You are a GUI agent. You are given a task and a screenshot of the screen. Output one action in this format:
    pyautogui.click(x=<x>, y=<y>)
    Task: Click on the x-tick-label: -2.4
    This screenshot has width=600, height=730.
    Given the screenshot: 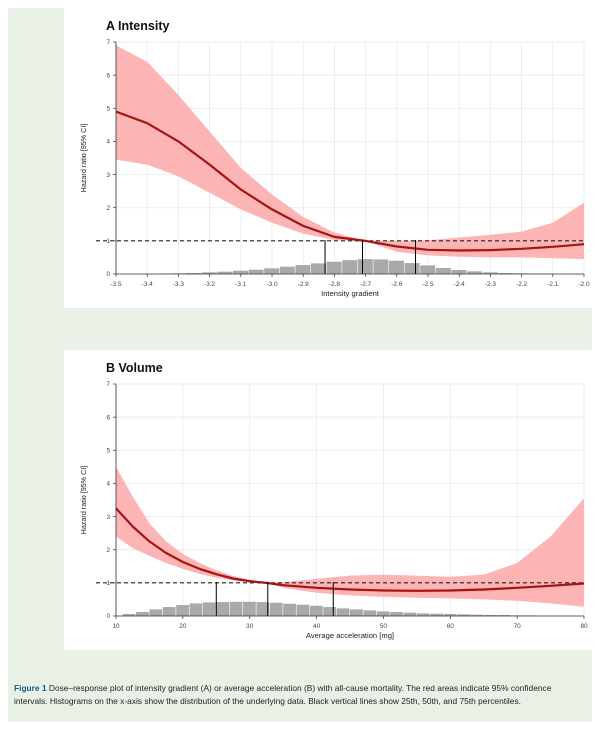 What is the action you would take?
    pyautogui.click(x=459, y=284)
    